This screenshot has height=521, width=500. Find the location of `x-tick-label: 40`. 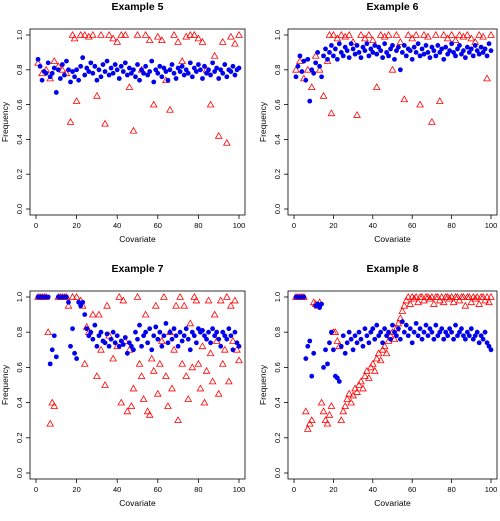

x-tick-label: 40 is located at coordinates (373, 225).